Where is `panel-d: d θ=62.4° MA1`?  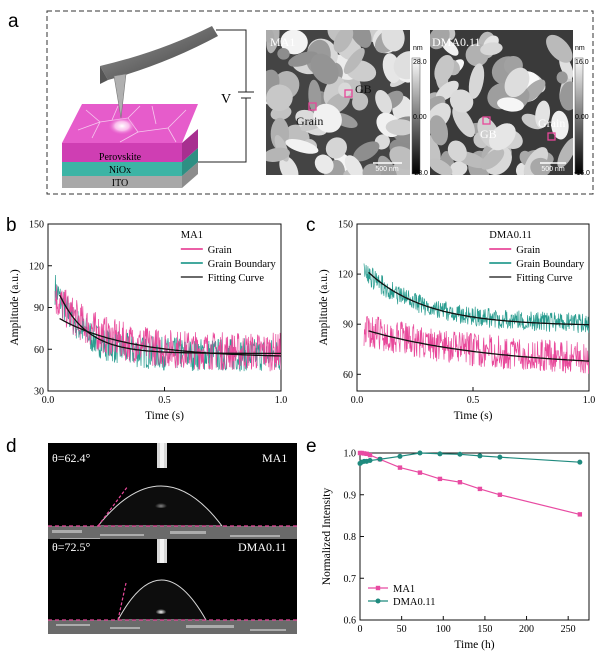
panel-d: d θ=62.4° MA1 is located at coordinates (151, 535).